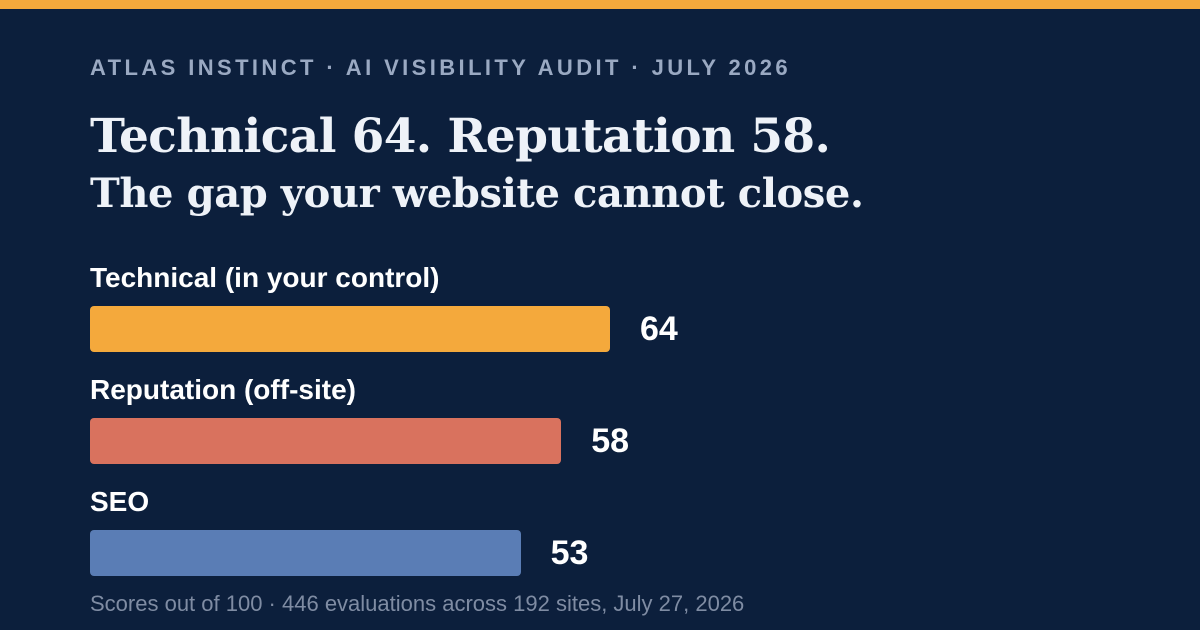 The image size is (1200, 630). I want to click on value-label-technical: 64, so click(659, 329).